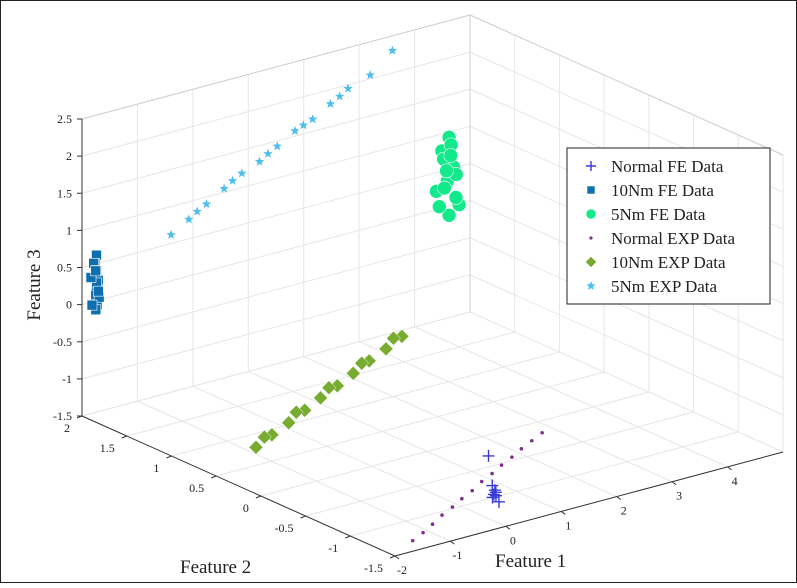 Image resolution: width=797 pixels, height=588 pixels. Describe the element at coordinates (107, 448) in the screenshot. I see `y-tick-label: 1.5` at that location.